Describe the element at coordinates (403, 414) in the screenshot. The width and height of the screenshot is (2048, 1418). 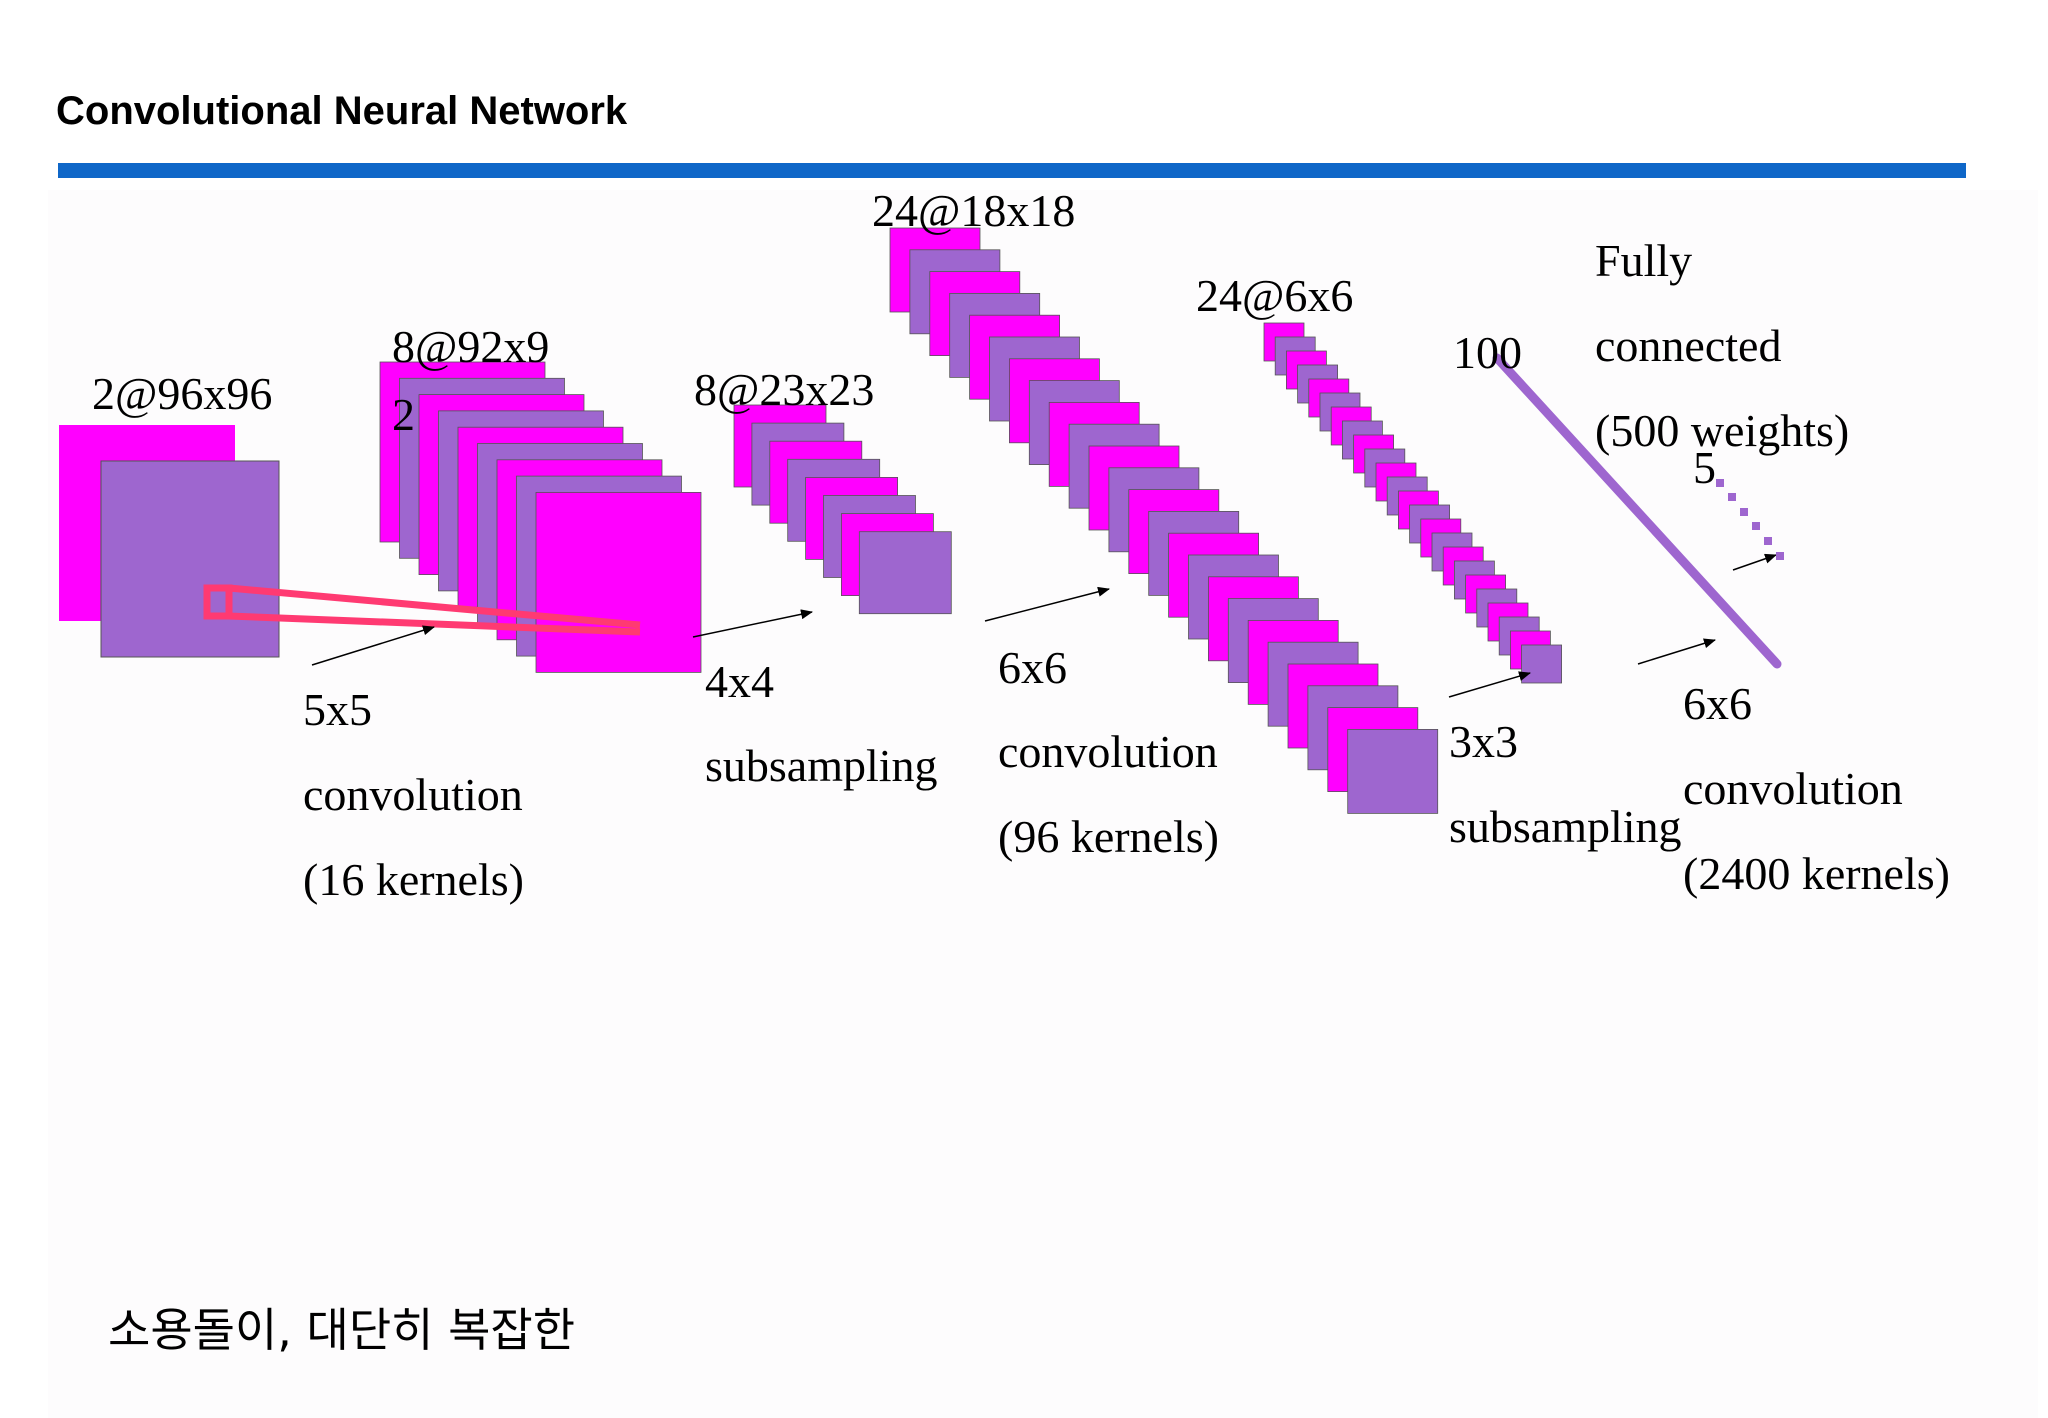
I see `label-conv1-maps-wrap: 2` at that location.